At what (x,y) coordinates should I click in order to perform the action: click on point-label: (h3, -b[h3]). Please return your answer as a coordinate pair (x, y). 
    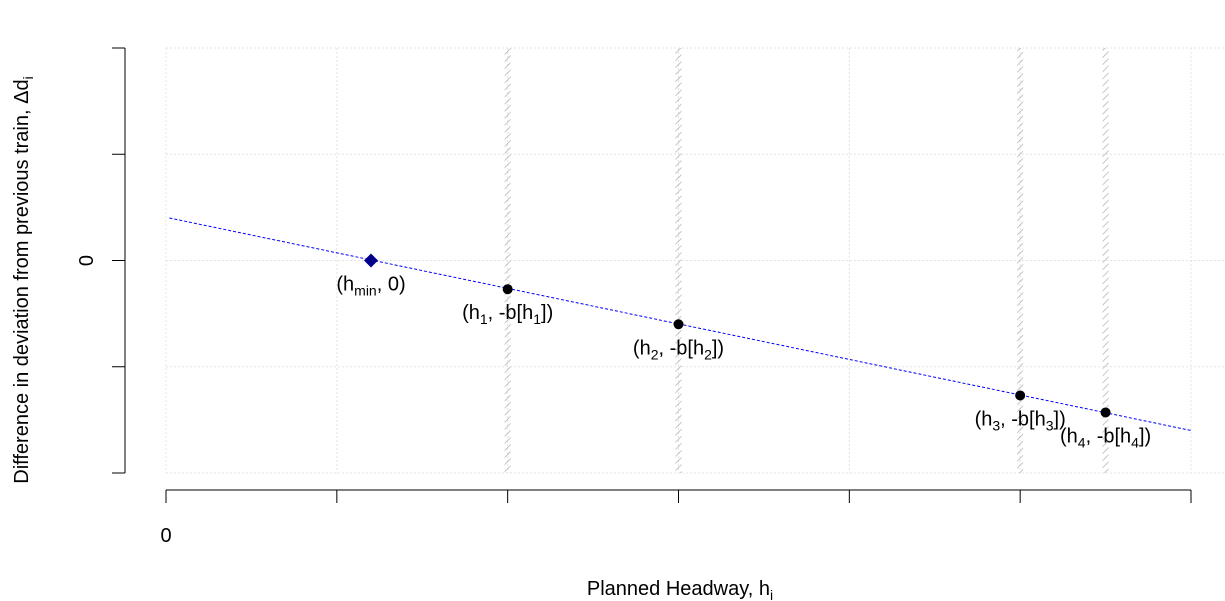
    Looking at the image, I should click on (1020, 420).